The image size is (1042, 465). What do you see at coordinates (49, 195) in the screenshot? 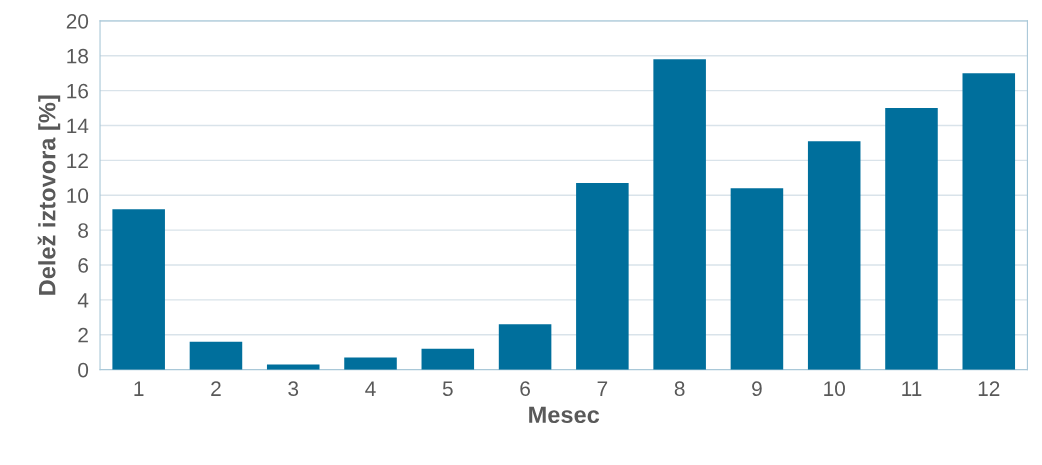
I see `y-axis-title: Delež iztovora [%]` at bounding box center [49, 195].